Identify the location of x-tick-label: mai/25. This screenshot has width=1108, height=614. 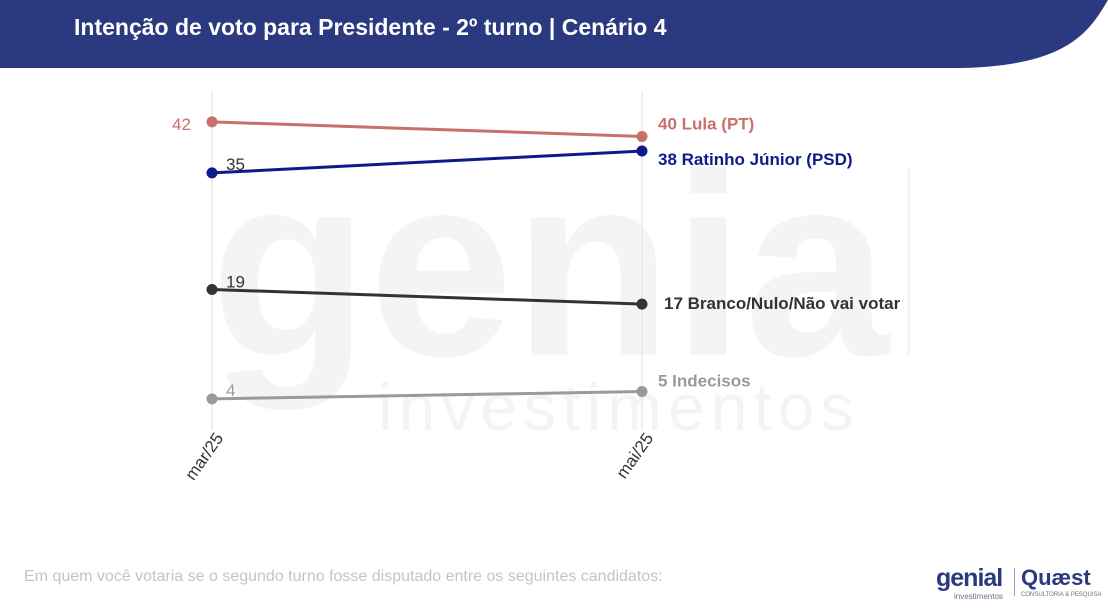
(634, 455).